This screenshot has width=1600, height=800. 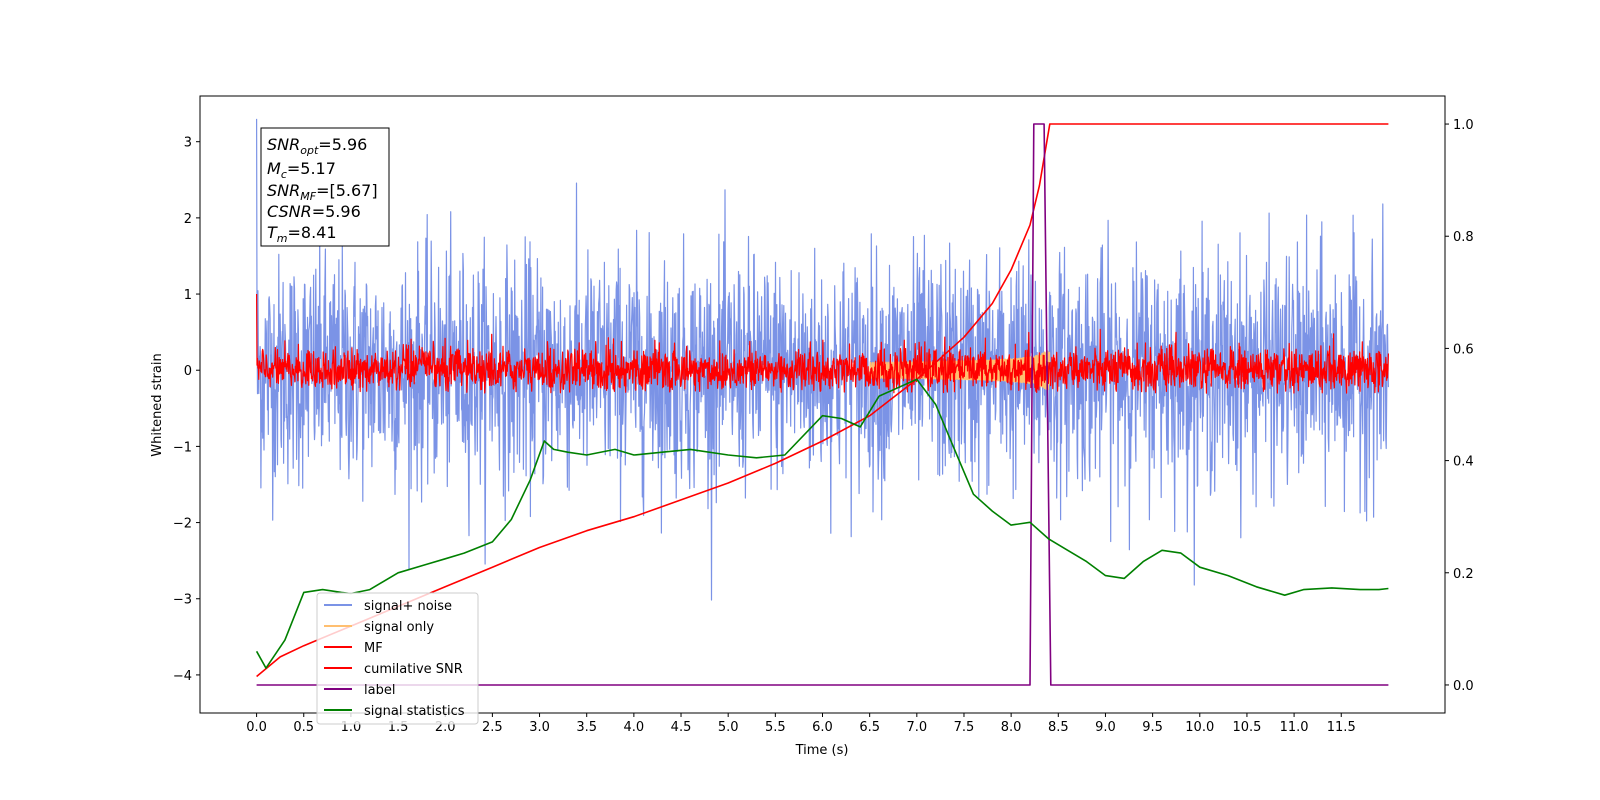 What do you see at coordinates (634, 727) in the screenshot?
I see `x-tick-label: 4.0` at bounding box center [634, 727].